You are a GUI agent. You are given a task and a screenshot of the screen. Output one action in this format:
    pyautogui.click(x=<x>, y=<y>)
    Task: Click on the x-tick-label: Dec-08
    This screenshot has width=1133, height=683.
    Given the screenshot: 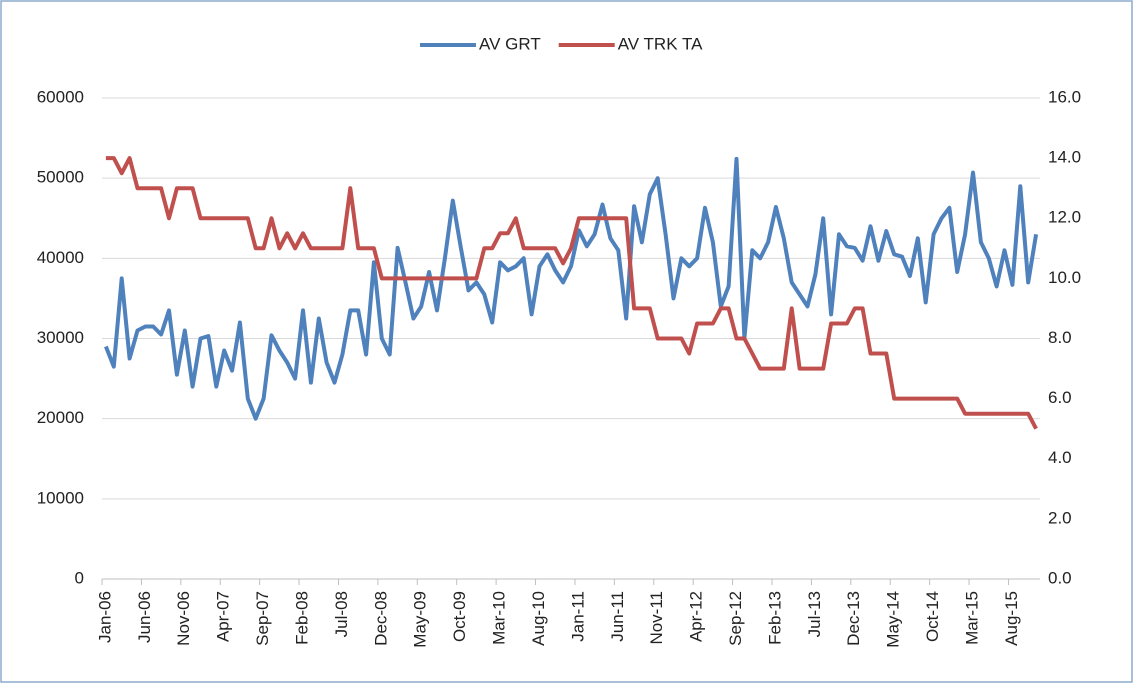 What is the action you would take?
    pyautogui.click(x=380, y=618)
    